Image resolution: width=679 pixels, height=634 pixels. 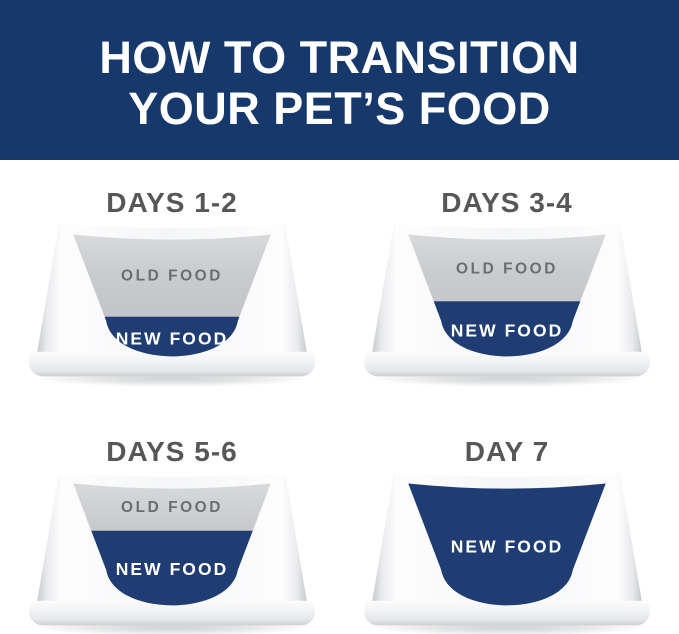 I want to click on transition-step: DAYS 1-2 OLD FOOD NEW FOOD, so click(x=172, y=290).